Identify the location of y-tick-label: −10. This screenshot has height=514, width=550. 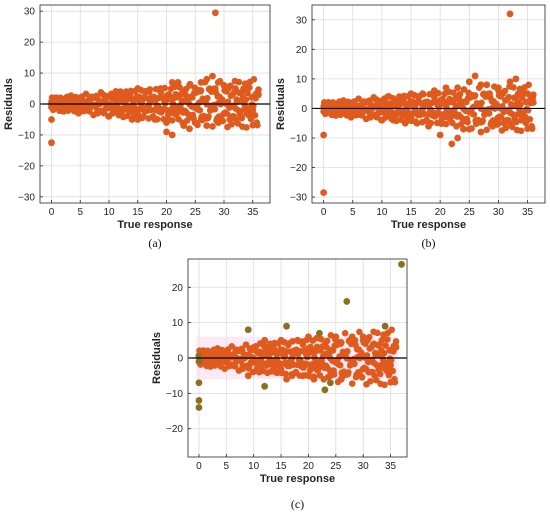
(298, 138).